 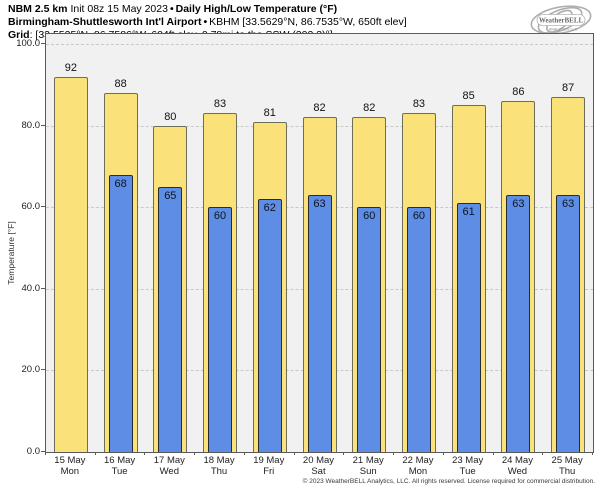 What do you see at coordinates (170, 116) in the screenshot?
I see `high-value-label: 80` at bounding box center [170, 116].